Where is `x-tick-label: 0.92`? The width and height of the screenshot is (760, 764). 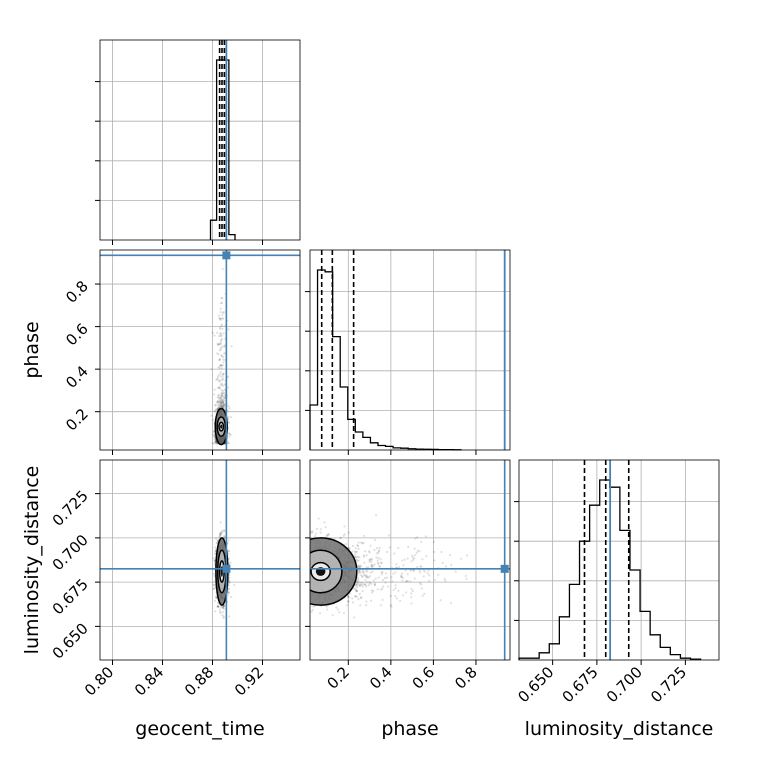 x-tick-label: 0.92 is located at coordinates (249, 681).